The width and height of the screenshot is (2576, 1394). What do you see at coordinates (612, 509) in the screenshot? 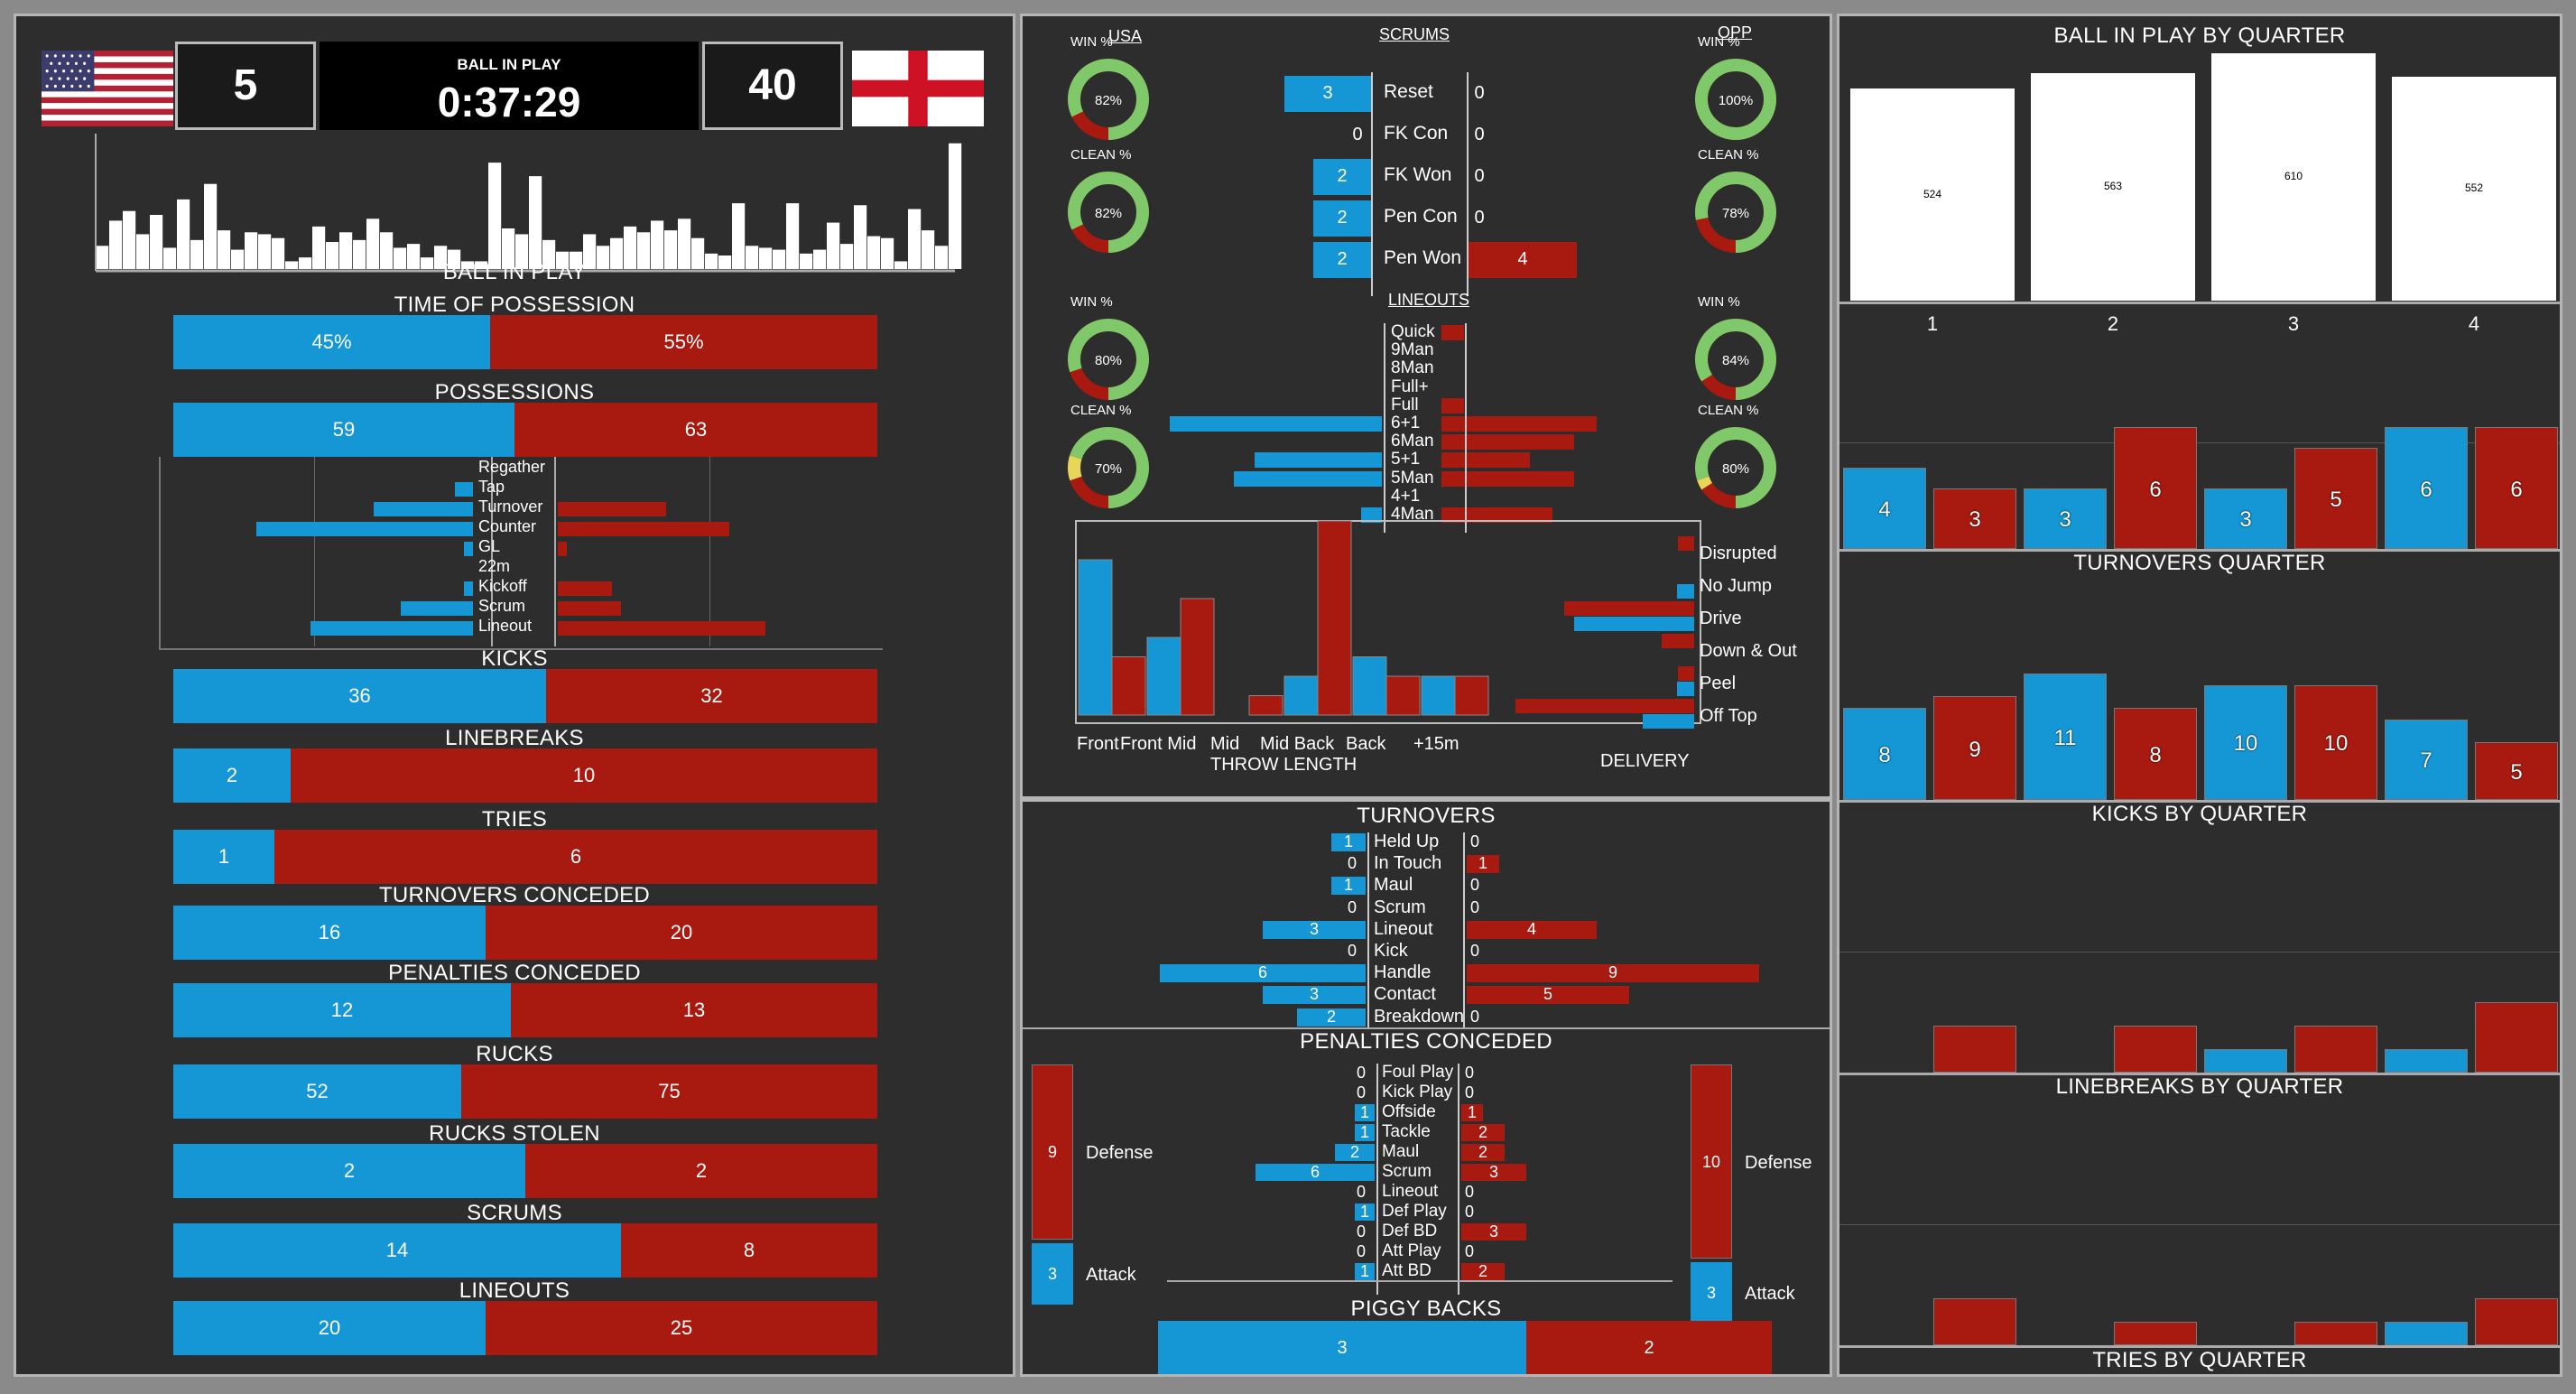
I see `possession-source-opp-bar` at bounding box center [612, 509].